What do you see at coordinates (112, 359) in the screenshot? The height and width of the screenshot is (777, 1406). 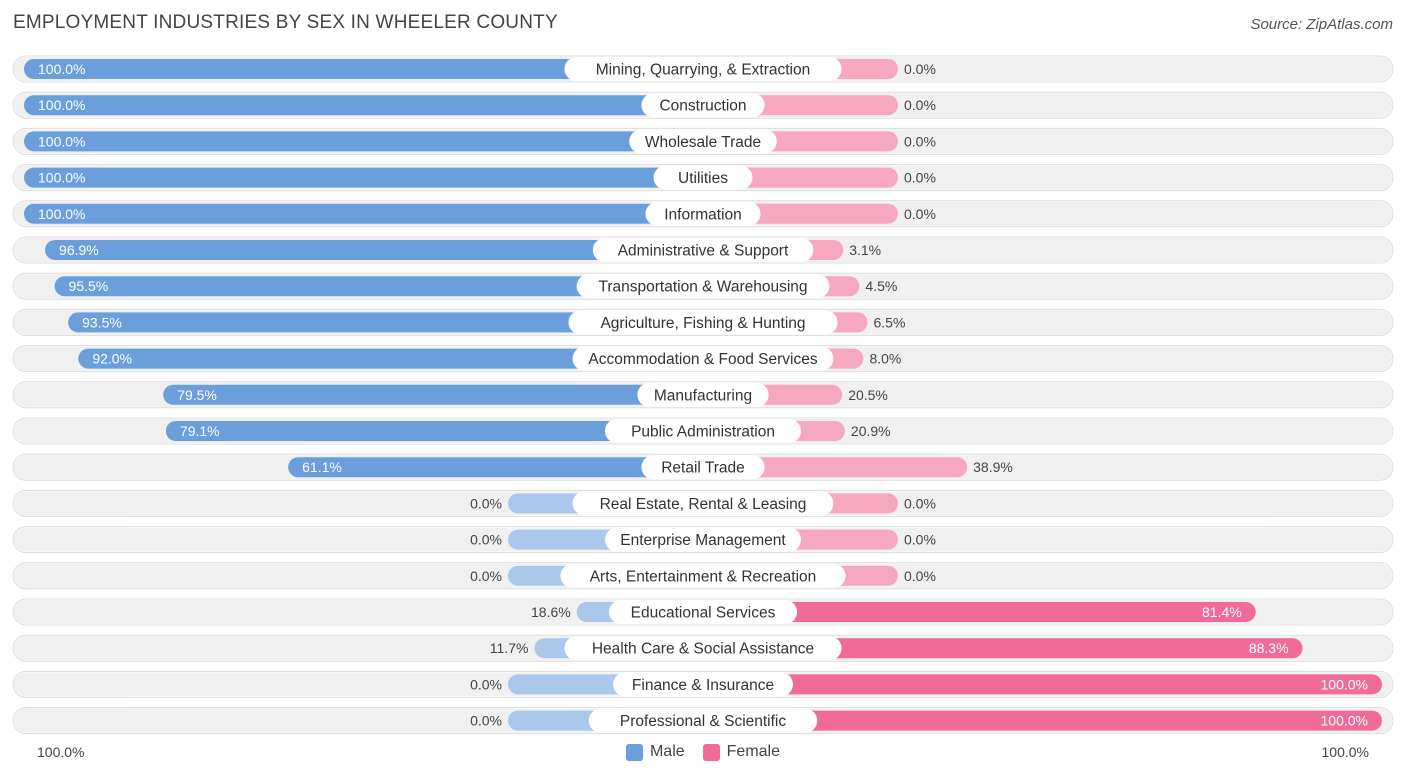 I see `value-label-male: 92.0%` at bounding box center [112, 359].